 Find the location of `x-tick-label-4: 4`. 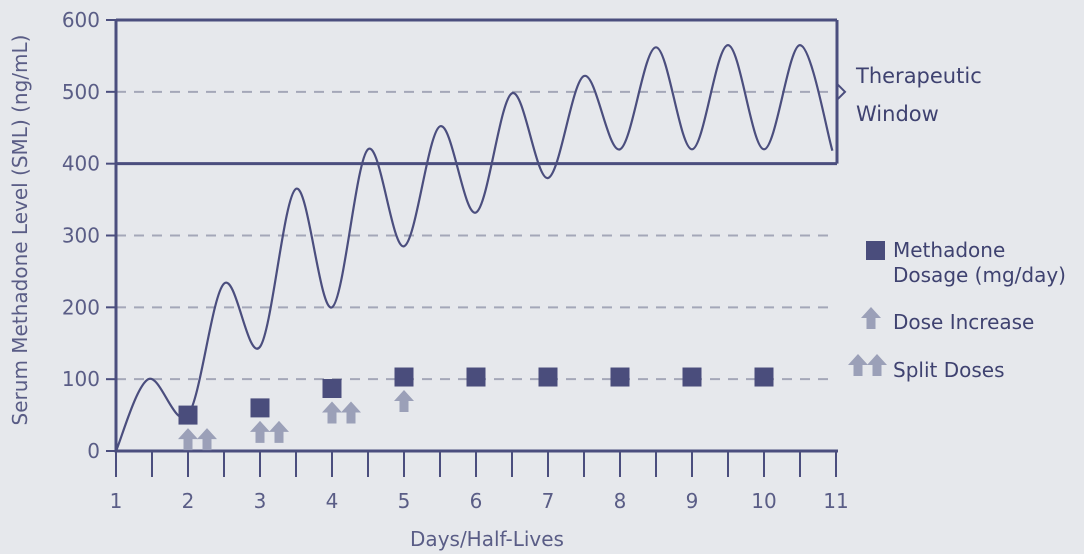

x-tick-label-4: 4 is located at coordinates (332, 501).